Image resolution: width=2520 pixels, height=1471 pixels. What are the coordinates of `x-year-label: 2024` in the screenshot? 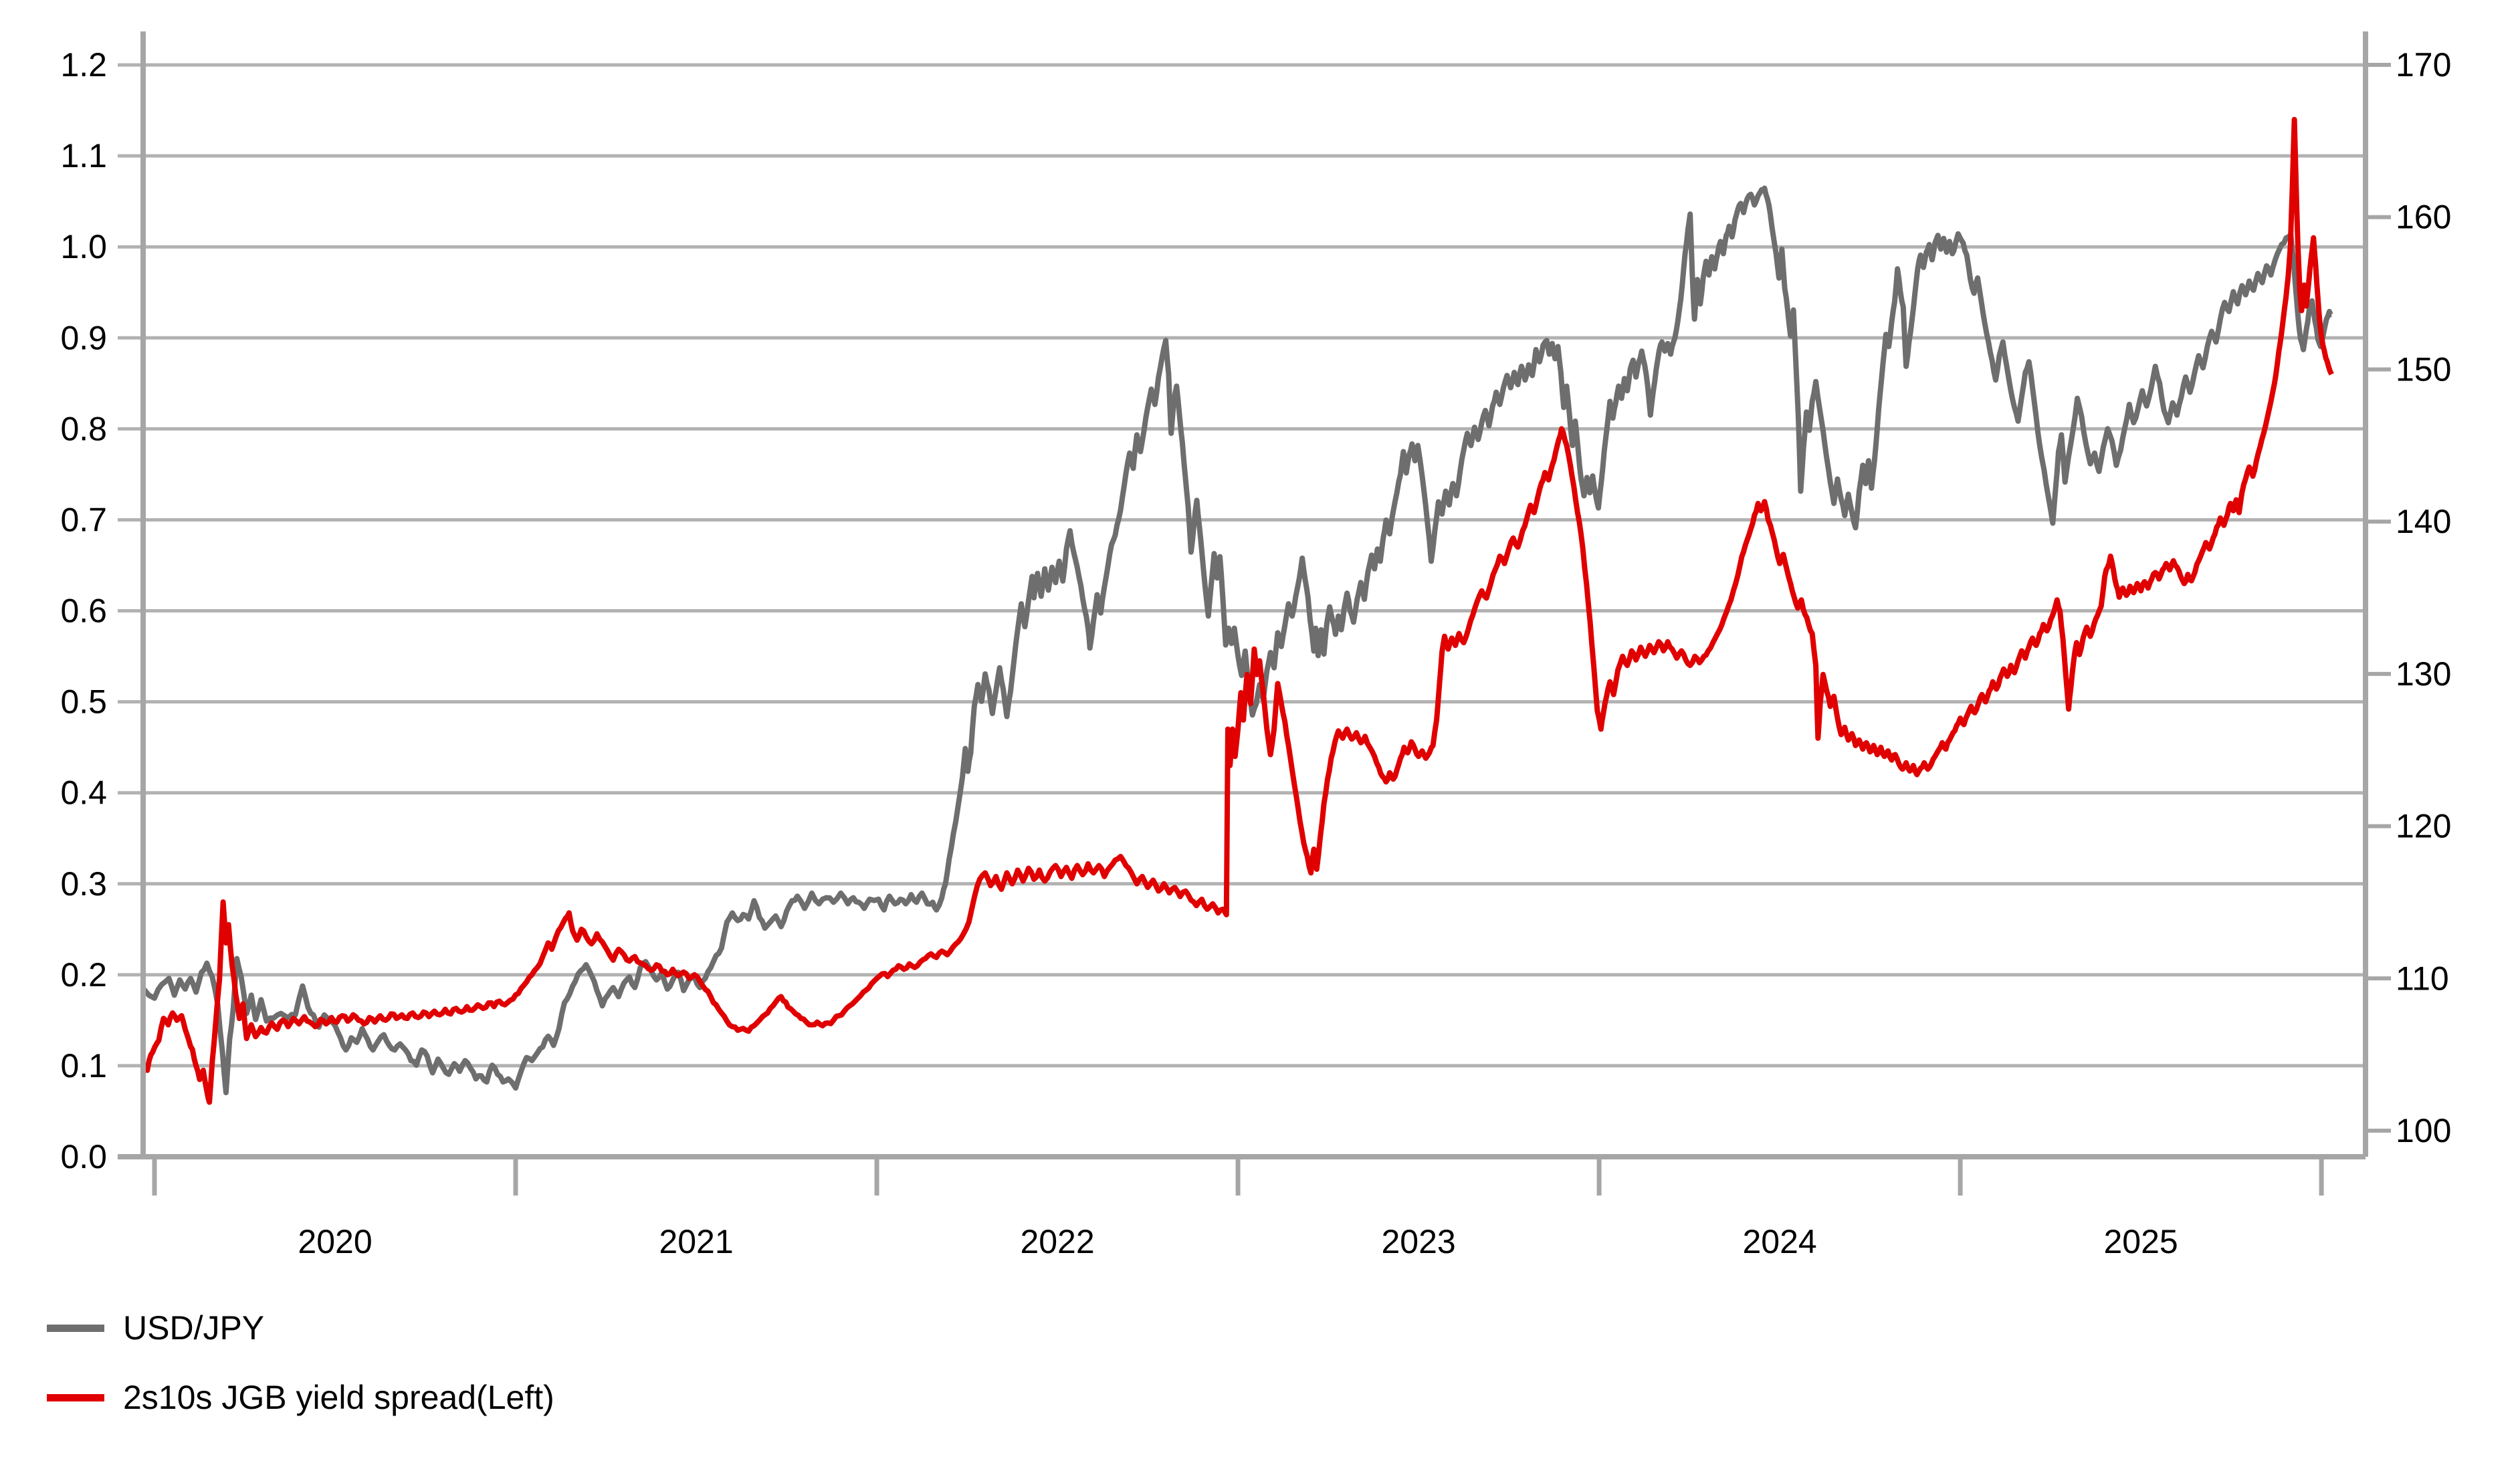 It's located at (1779, 1241).